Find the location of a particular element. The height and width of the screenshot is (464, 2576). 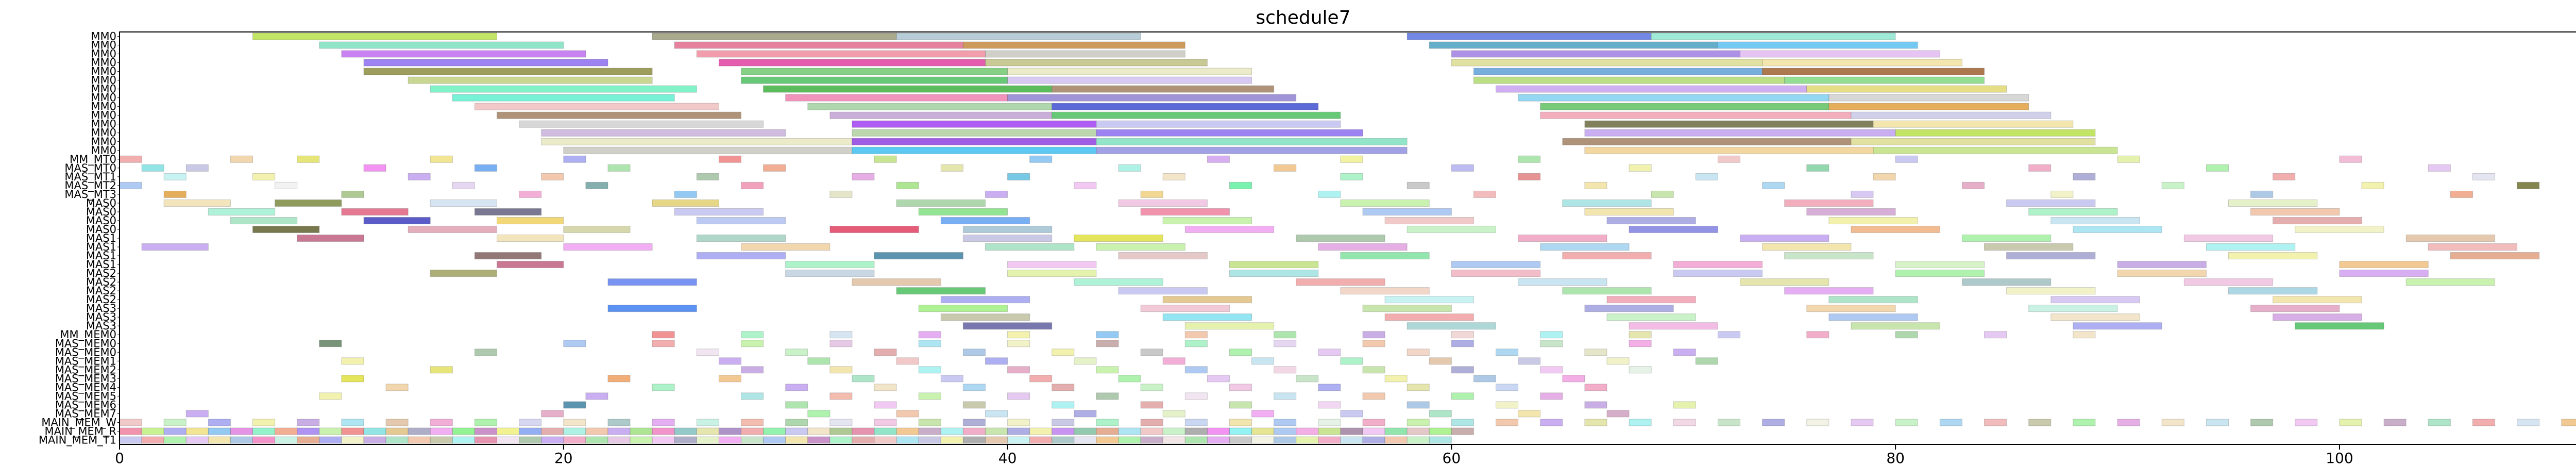

x-axis: 0 20 40 60 80 100 is located at coordinates (1234, 454).